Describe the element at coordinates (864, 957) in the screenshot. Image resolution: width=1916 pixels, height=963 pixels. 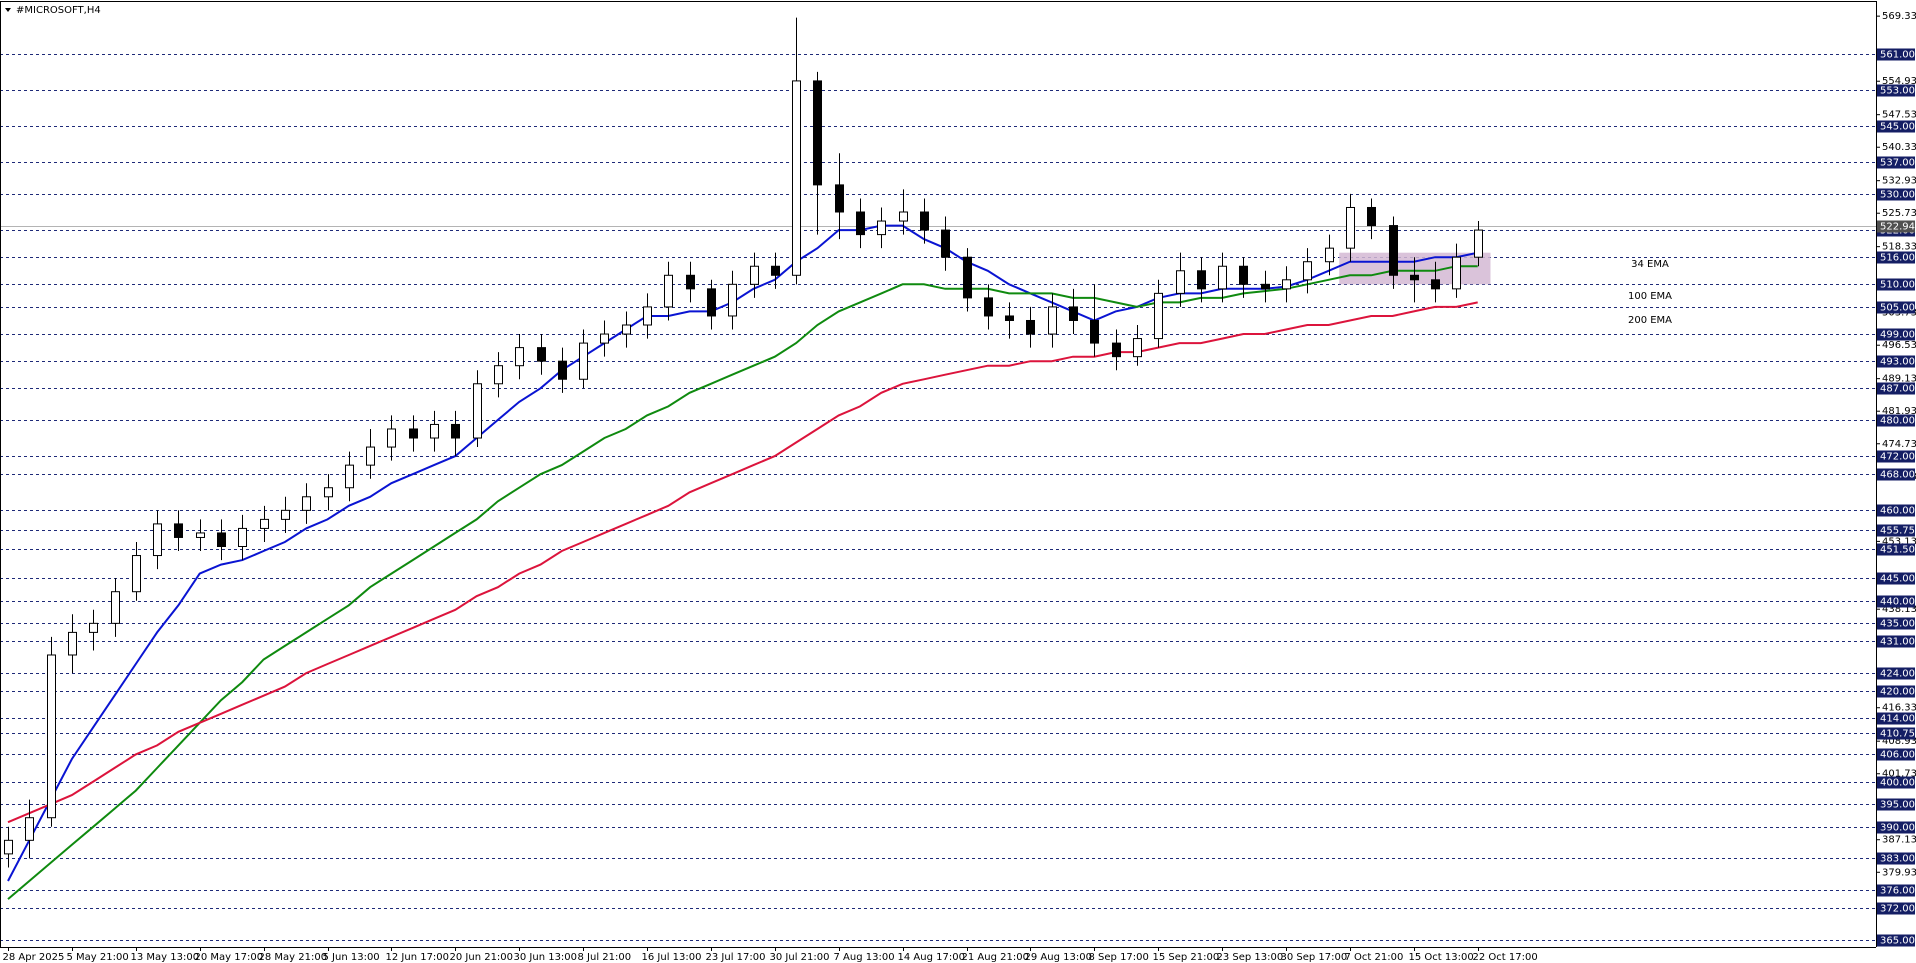
I see `x-tick-label: 7 Aug 13:00` at that location.